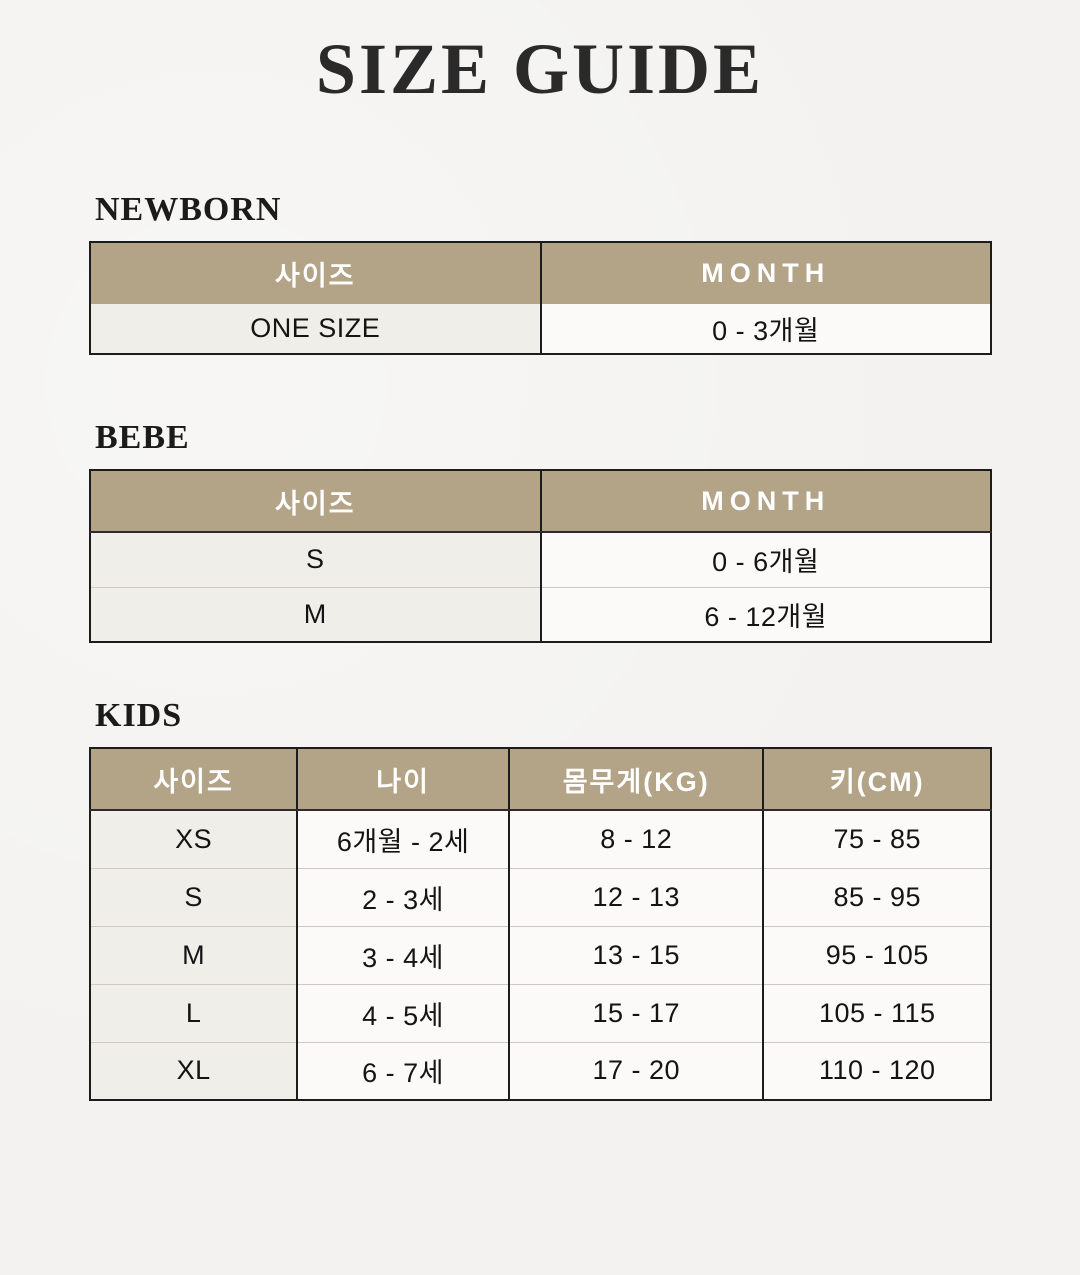  Describe the element at coordinates (635, 780) in the screenshot. I see `kids-column-header: 몸무게(KG)` at that location.